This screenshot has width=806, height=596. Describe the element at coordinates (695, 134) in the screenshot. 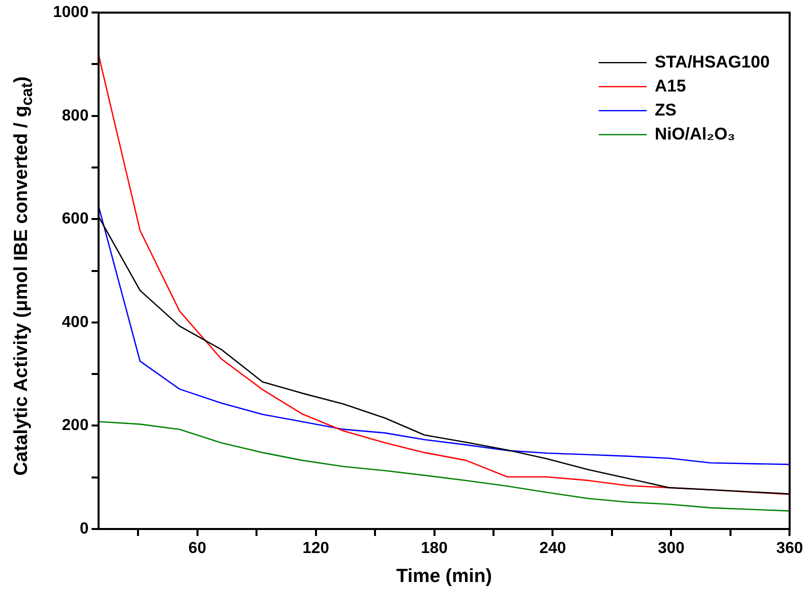

I see `legend-label: NiO/Al₂O₃` at that location.